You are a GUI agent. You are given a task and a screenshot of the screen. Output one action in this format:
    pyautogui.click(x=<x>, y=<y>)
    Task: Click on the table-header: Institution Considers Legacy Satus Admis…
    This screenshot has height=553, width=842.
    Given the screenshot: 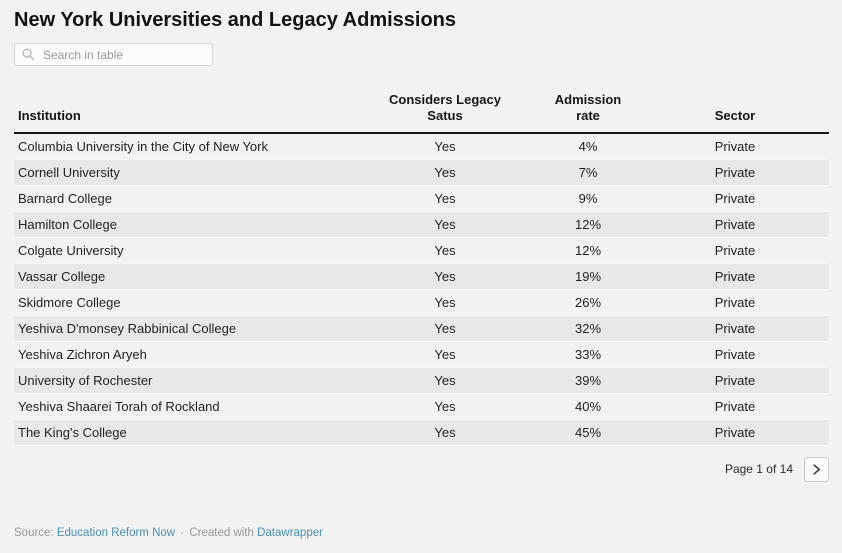 What is the action you would take?
    pyautogui.click(x=421, y=113)
    